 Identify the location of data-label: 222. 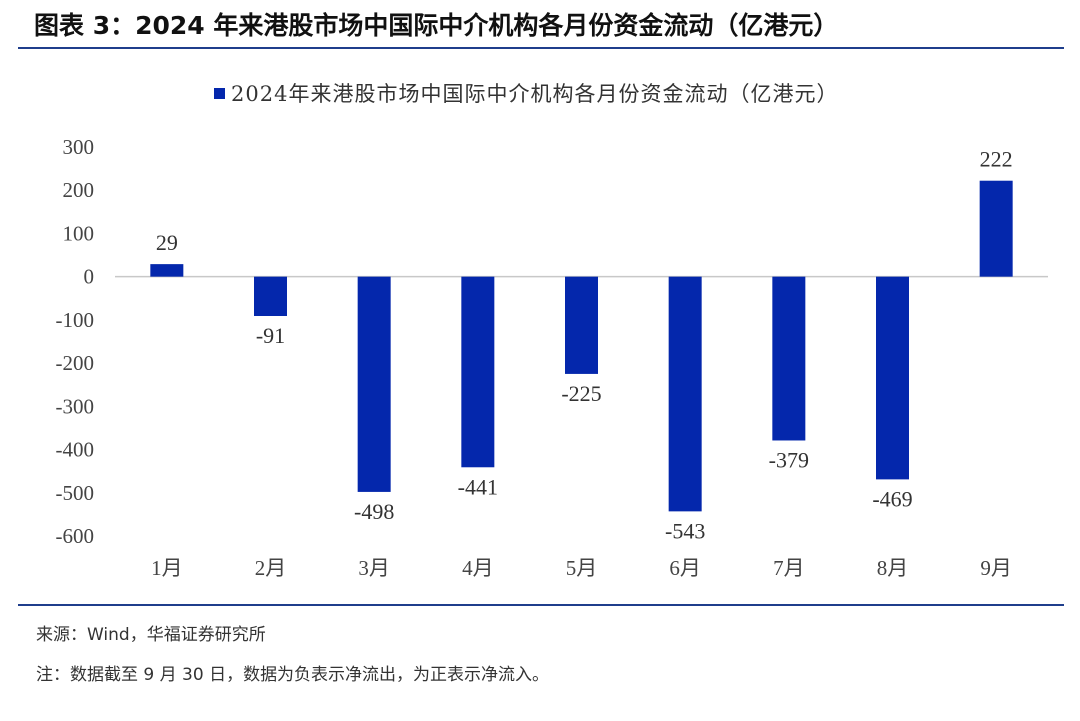
(996, 159).